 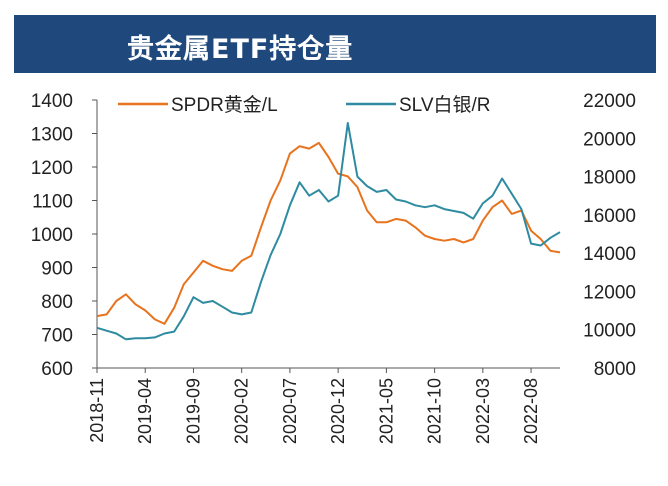 I want to click on right-tick-label: 14000, so click(x=609, y=254).